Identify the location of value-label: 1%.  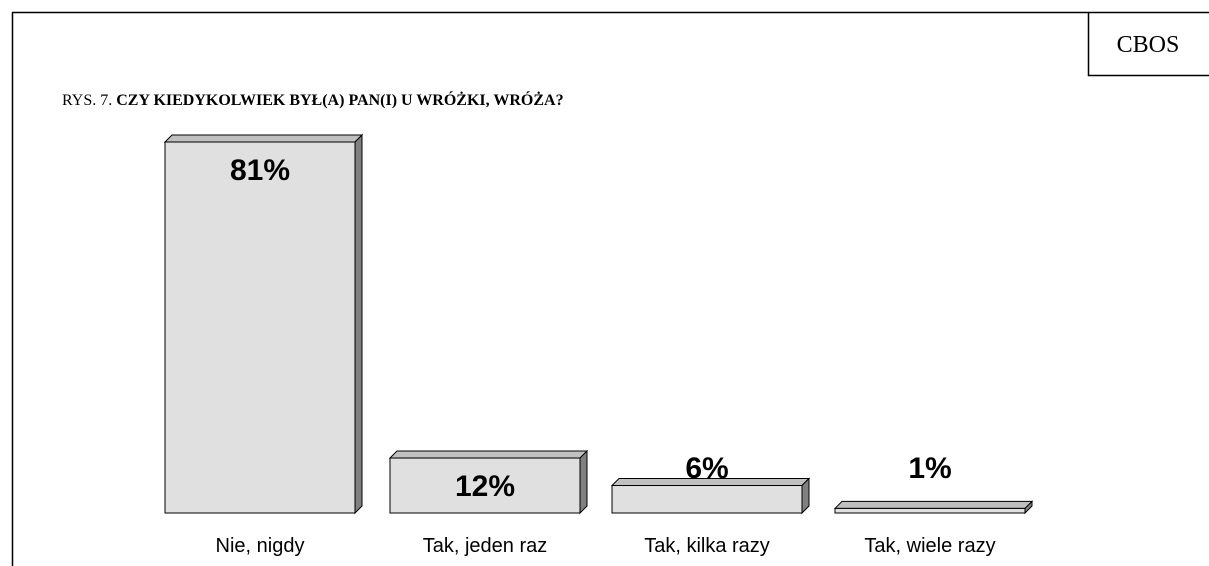
(929, 468).